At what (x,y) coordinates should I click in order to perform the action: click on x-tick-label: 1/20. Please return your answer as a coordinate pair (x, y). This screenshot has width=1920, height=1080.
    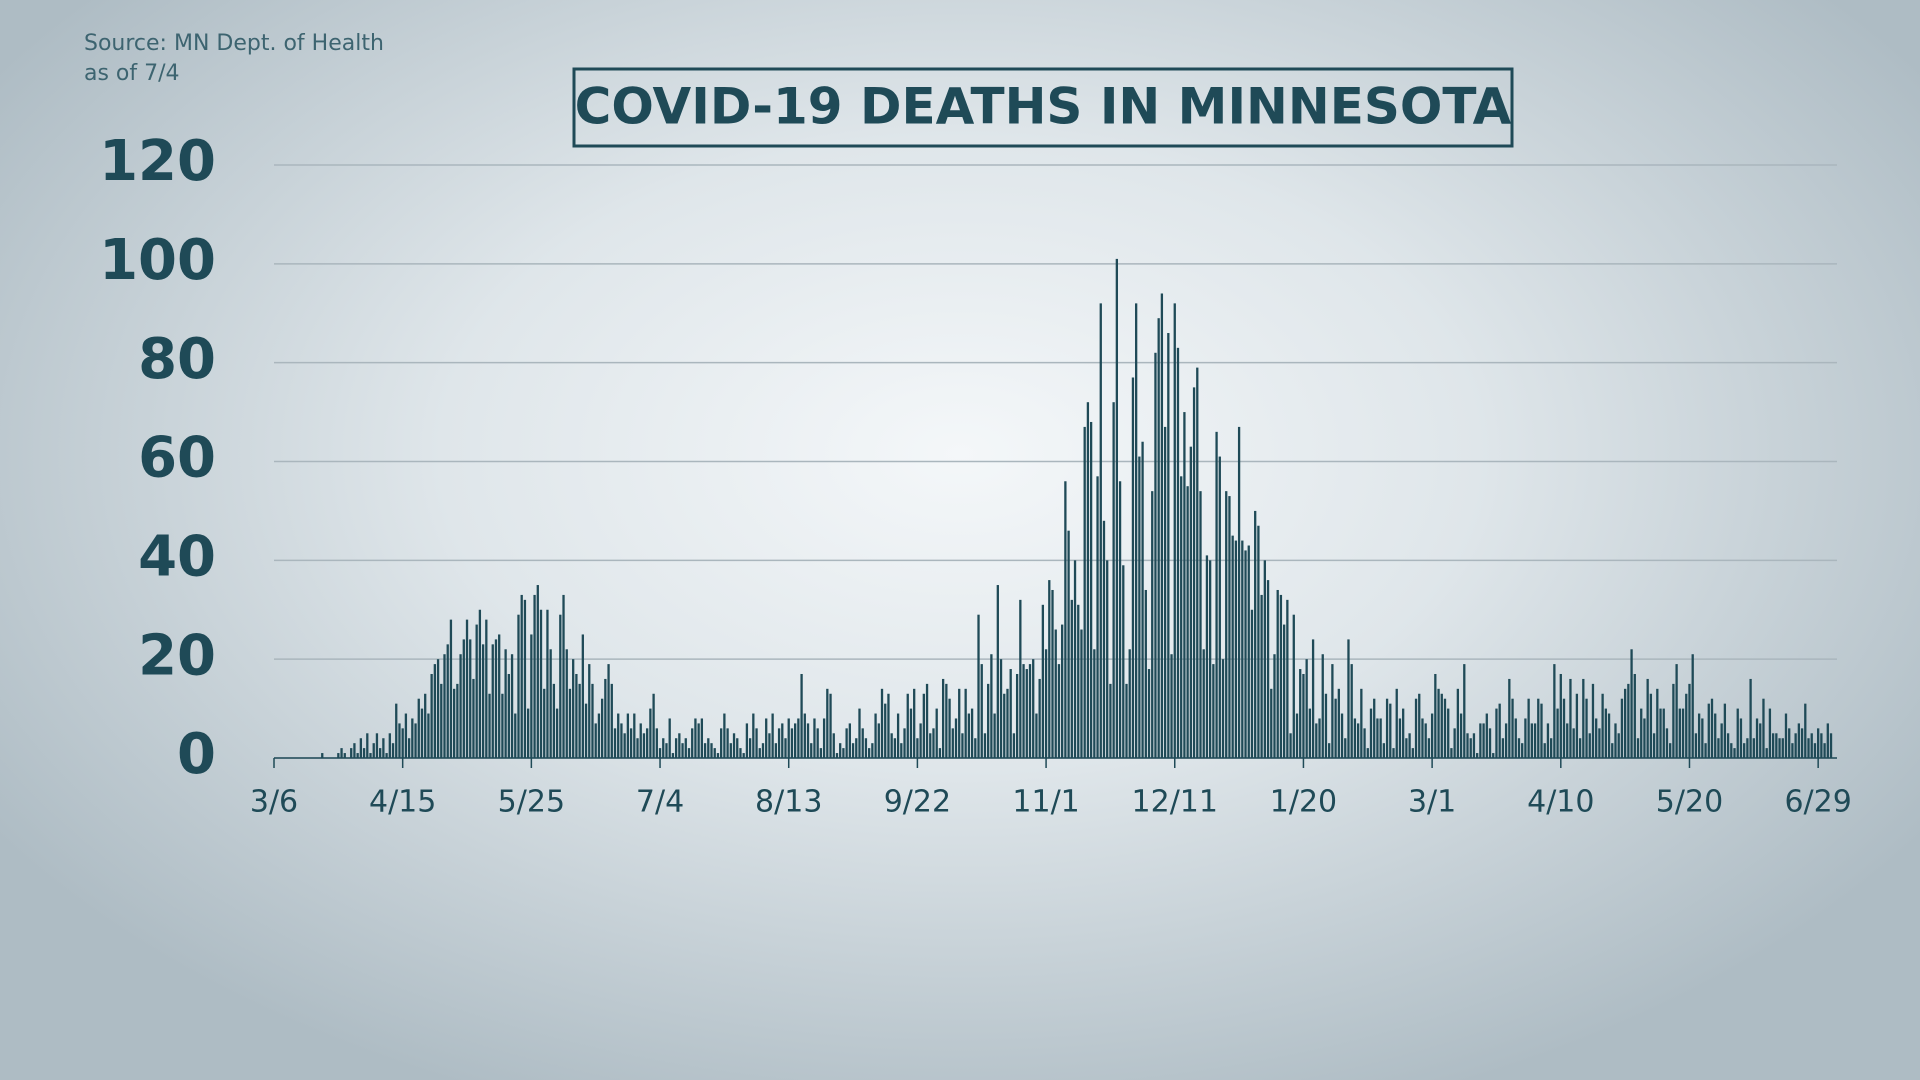
    Looking at the image, I should click on (1303, 802).